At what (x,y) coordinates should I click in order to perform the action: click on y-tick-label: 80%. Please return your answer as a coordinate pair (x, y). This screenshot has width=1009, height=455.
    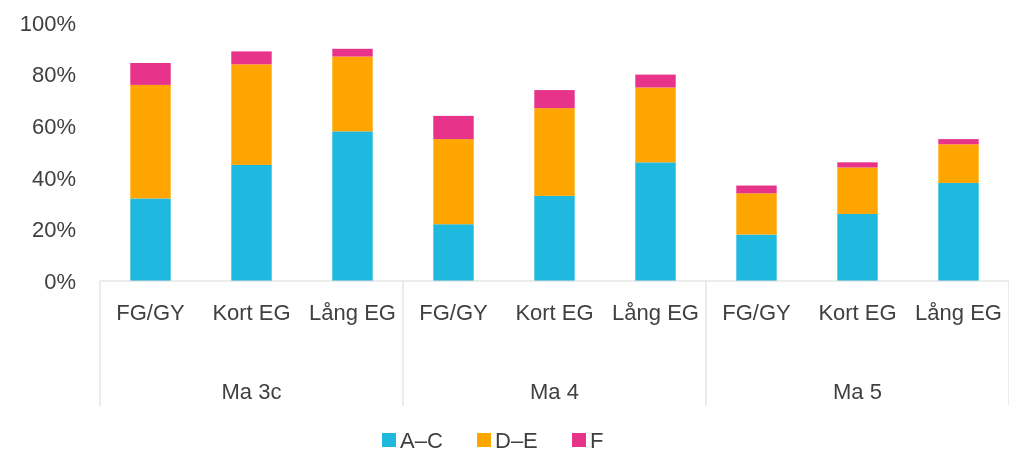
    Looking at the image, I should click on (53, 75).